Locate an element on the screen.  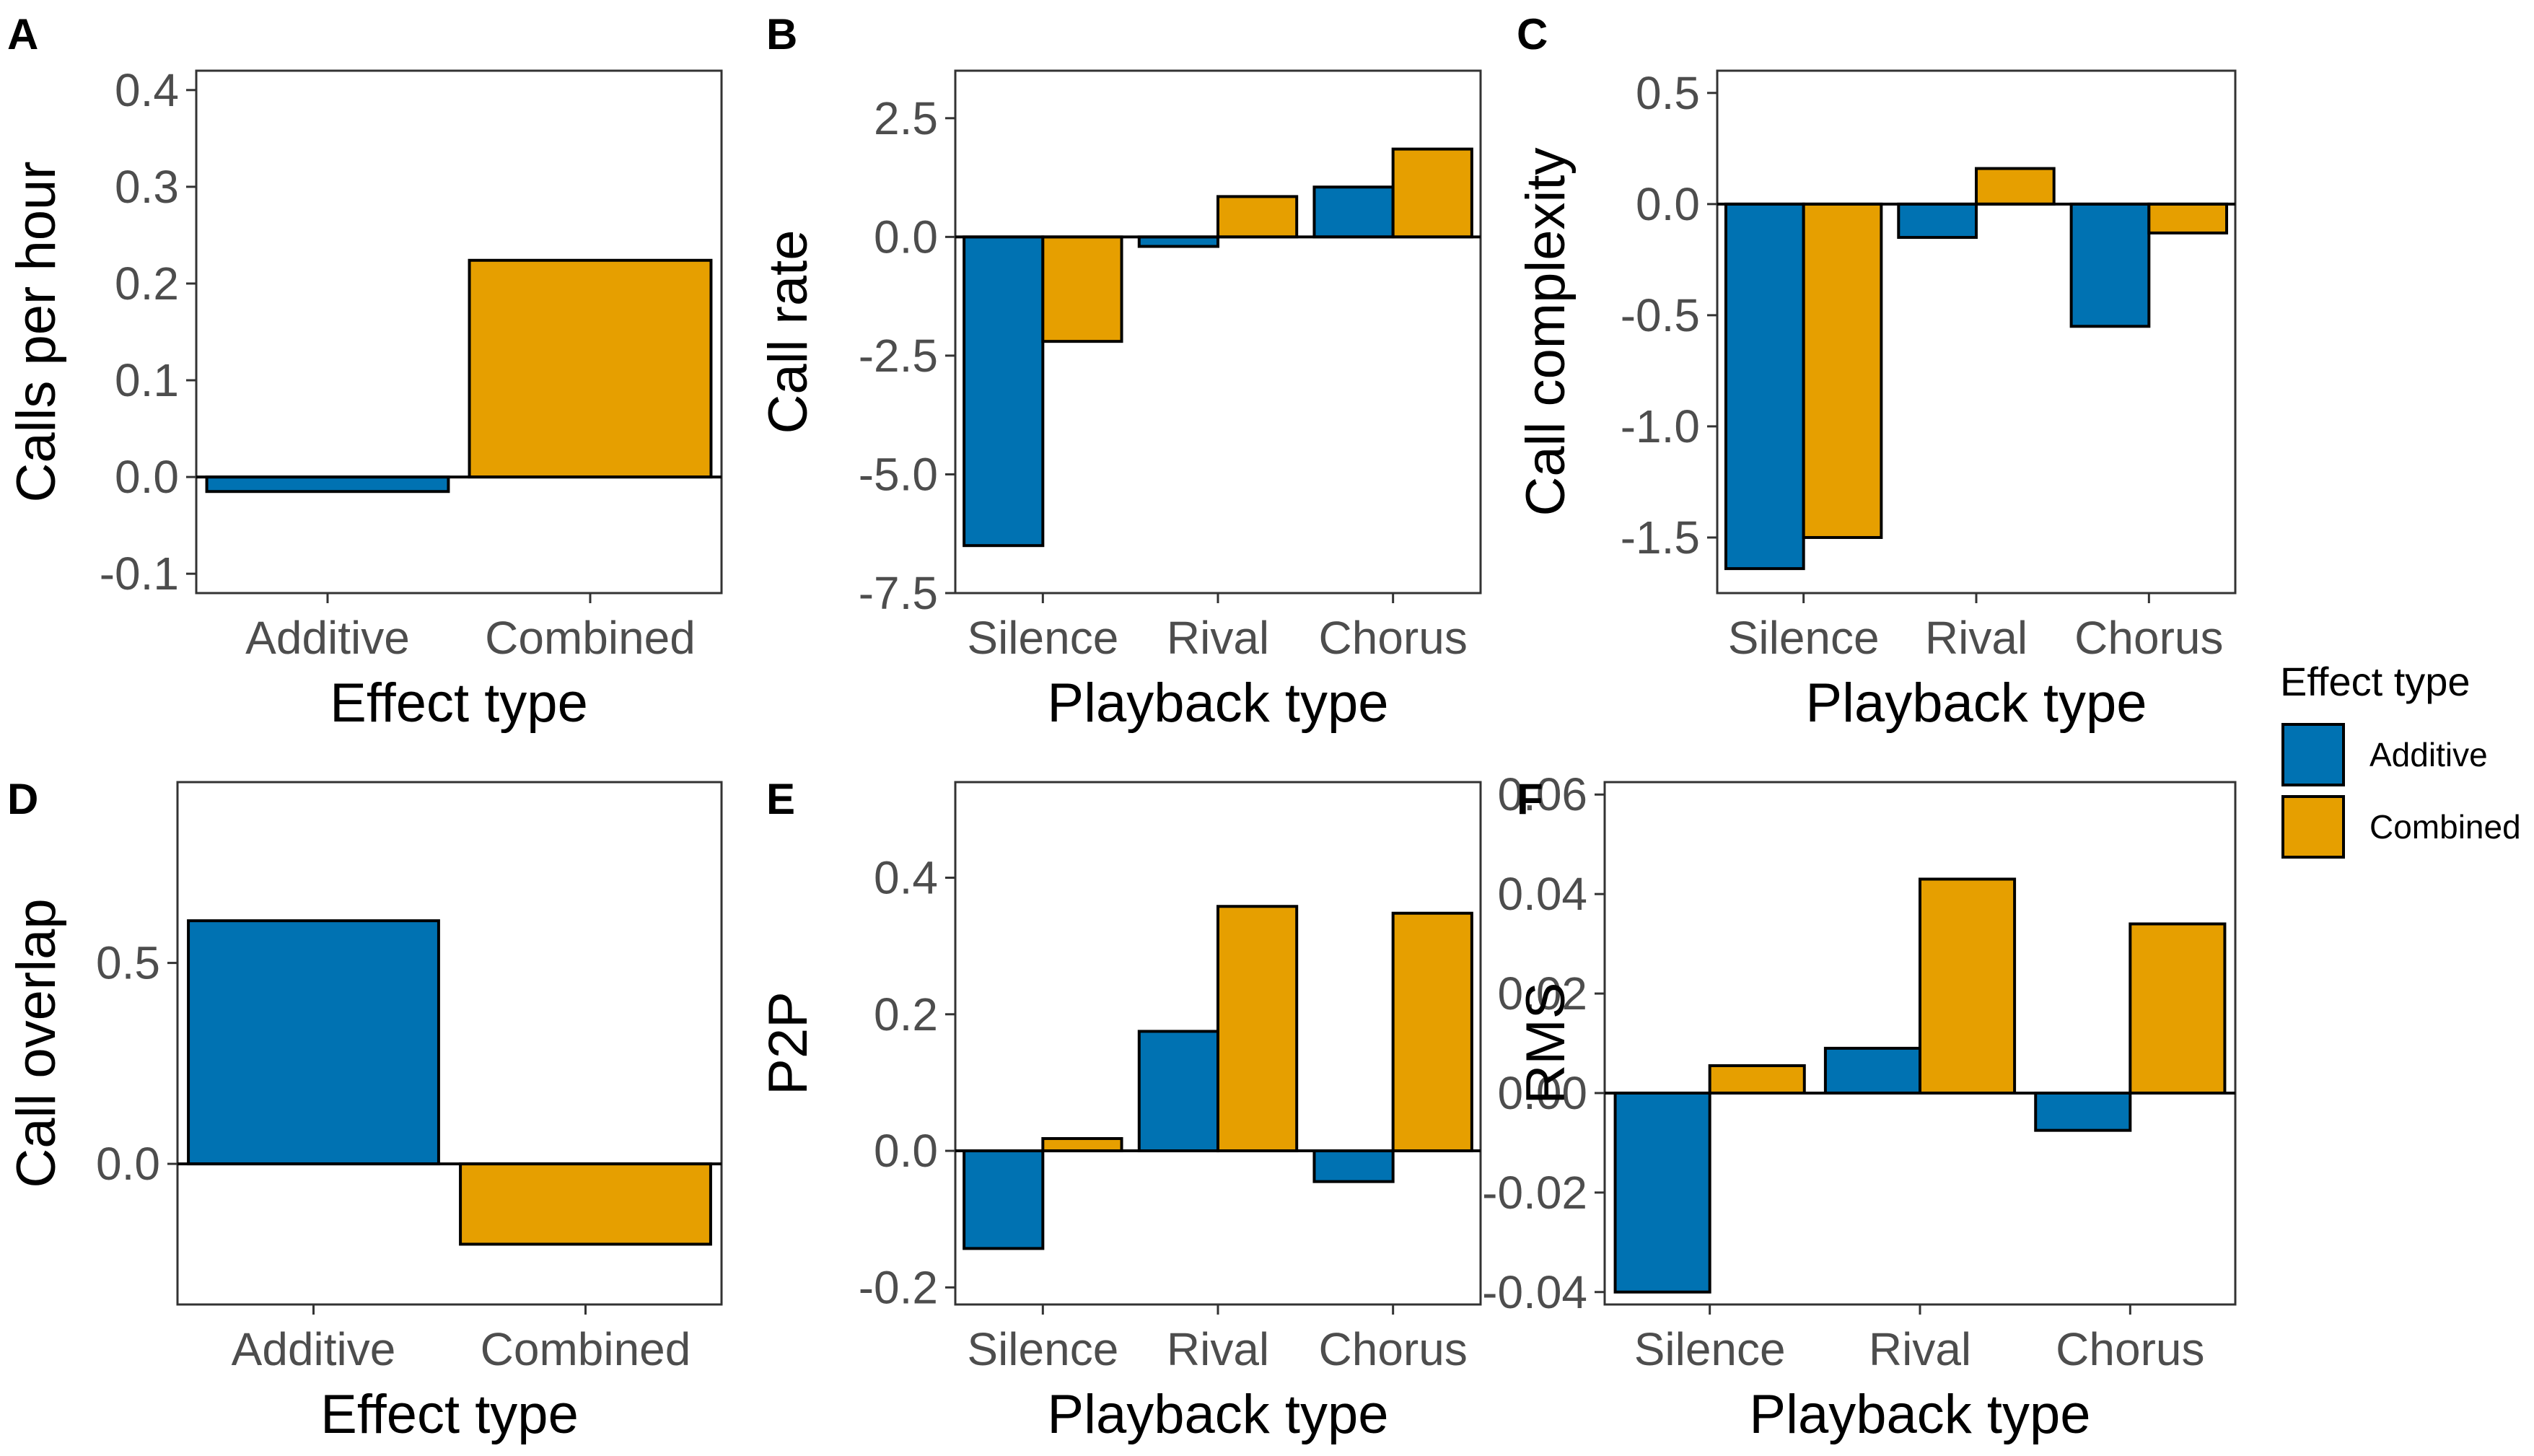
y-tick-label: -0.2 is located at coordinates (898, 1287).